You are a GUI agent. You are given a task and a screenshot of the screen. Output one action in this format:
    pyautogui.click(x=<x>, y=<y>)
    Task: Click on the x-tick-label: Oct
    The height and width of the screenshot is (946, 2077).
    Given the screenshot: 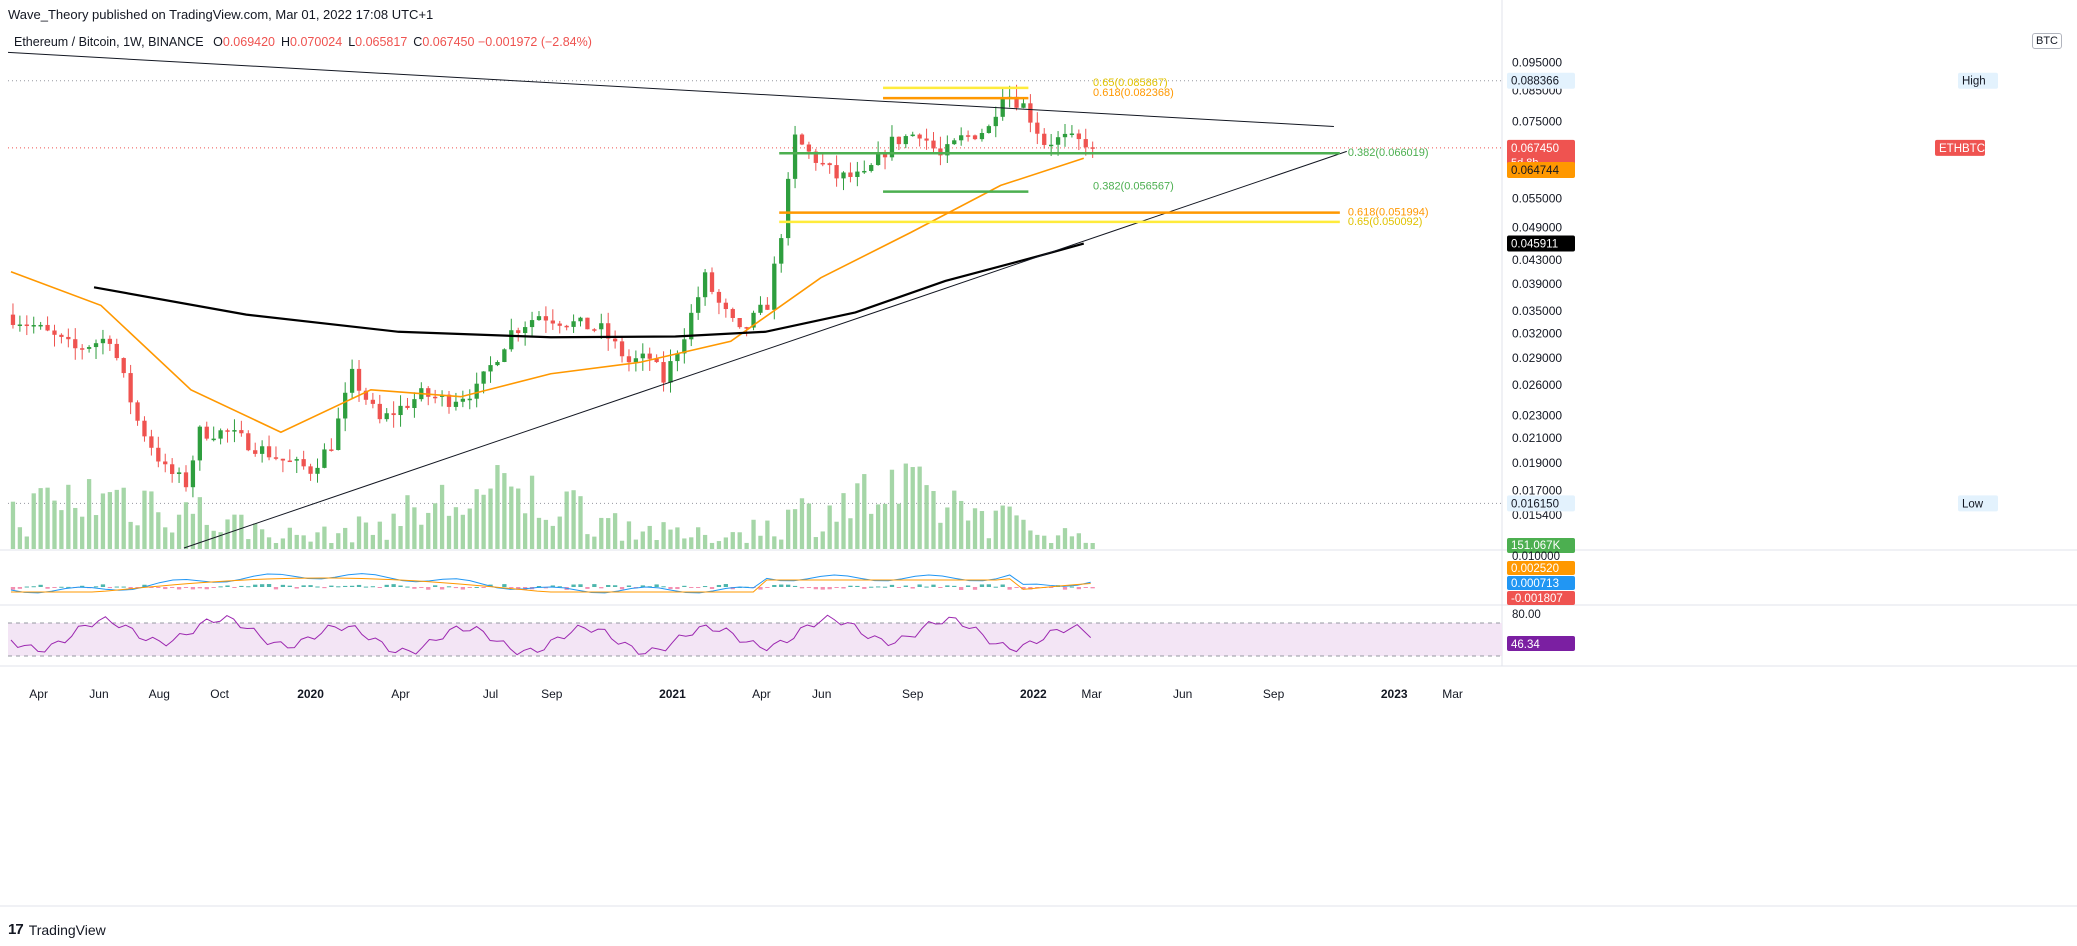 What is the action you would take?
    pyautogui.click(x=219, y=694)
    